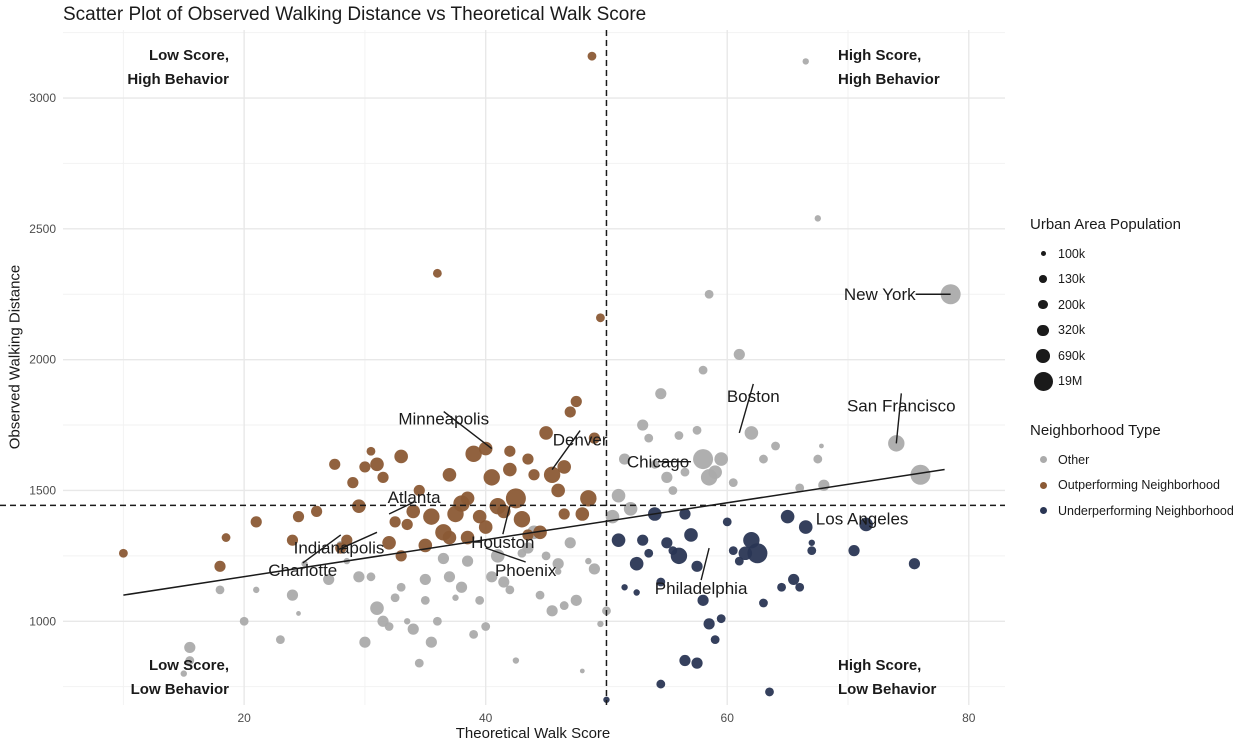 Image resolution: width=1259 pixels, height=751 pixels. I want to click on city-label: New York, so click(880, 294).